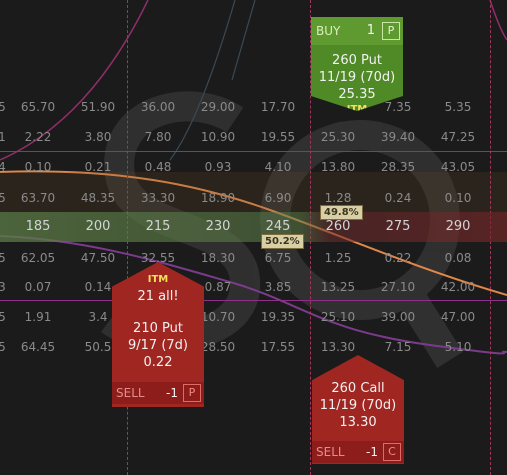 The image size is (507, 475). What do you see at coordinates (398, 347) in the screenshot?
I see `value-cell: 7.15` at bounding box center [398, 347].